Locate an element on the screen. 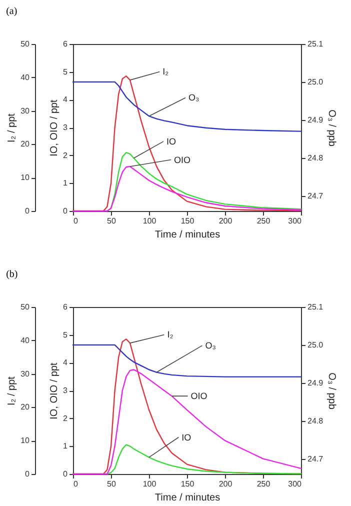 The width and height of the screenshot is (351, 506). text: OIO is located at coordinates (182, 159).